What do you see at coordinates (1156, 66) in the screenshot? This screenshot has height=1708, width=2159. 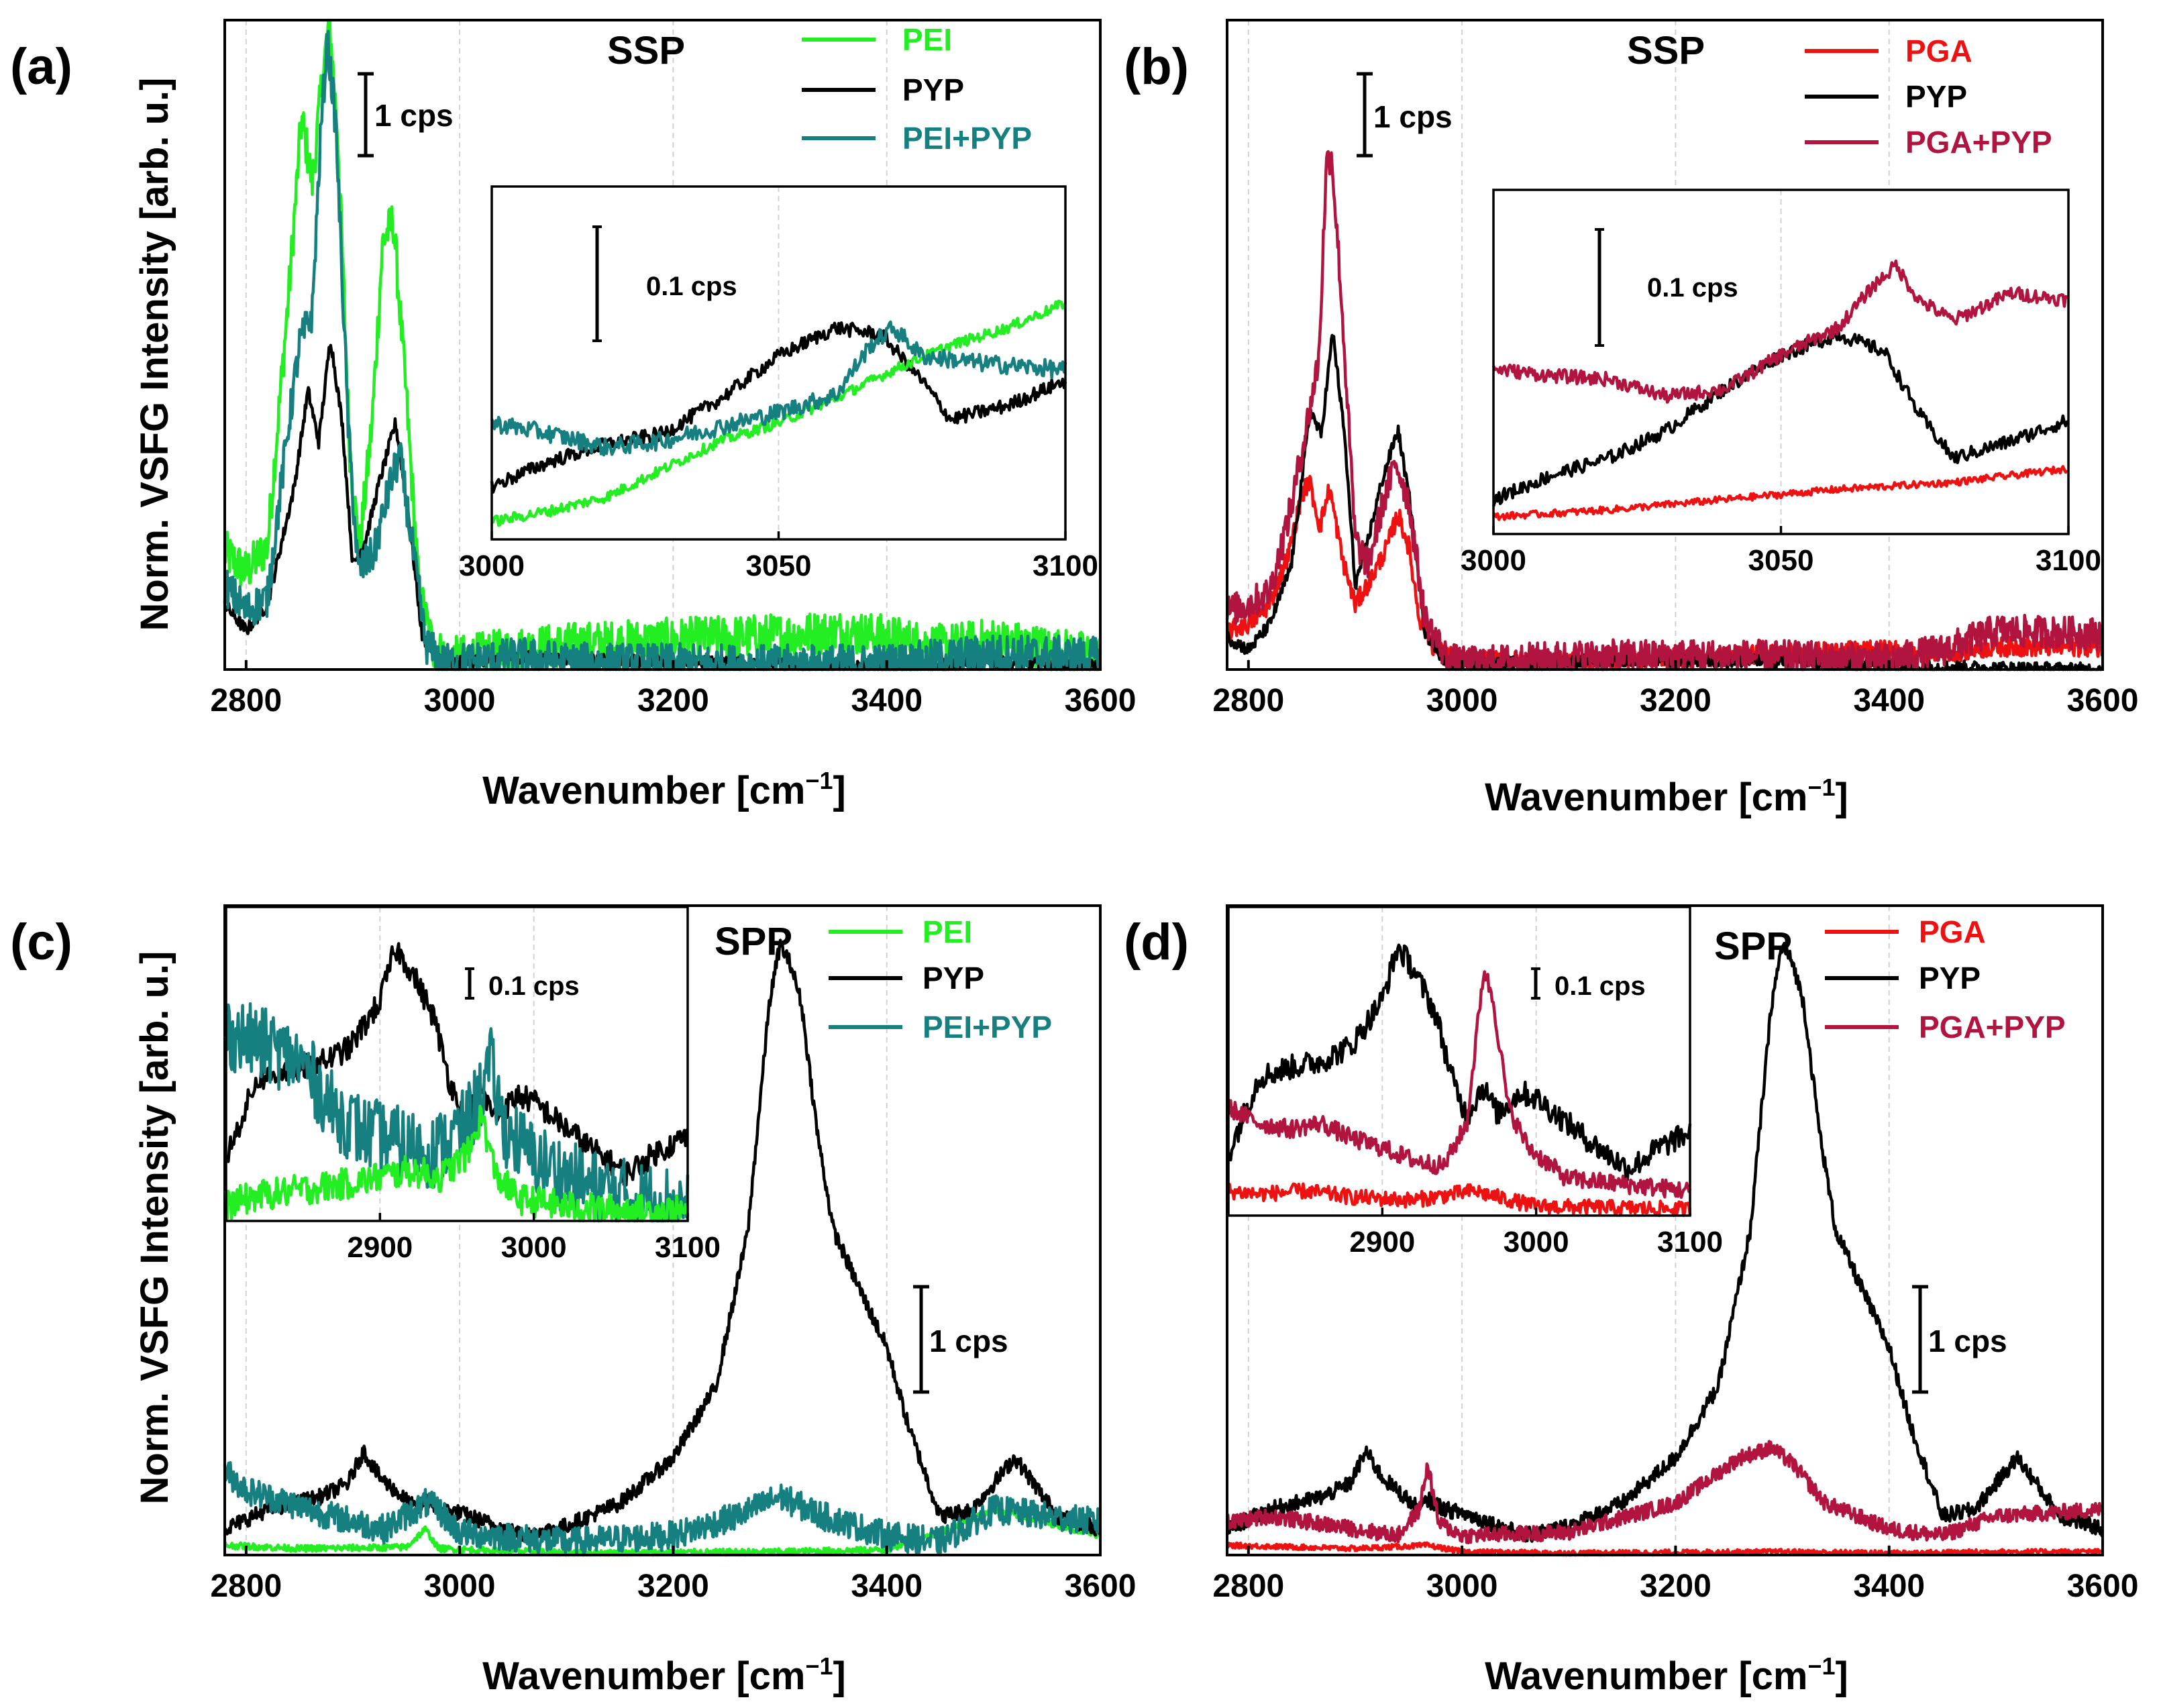 I see `panel-label: (b)` at bounding box center [1156, 66].